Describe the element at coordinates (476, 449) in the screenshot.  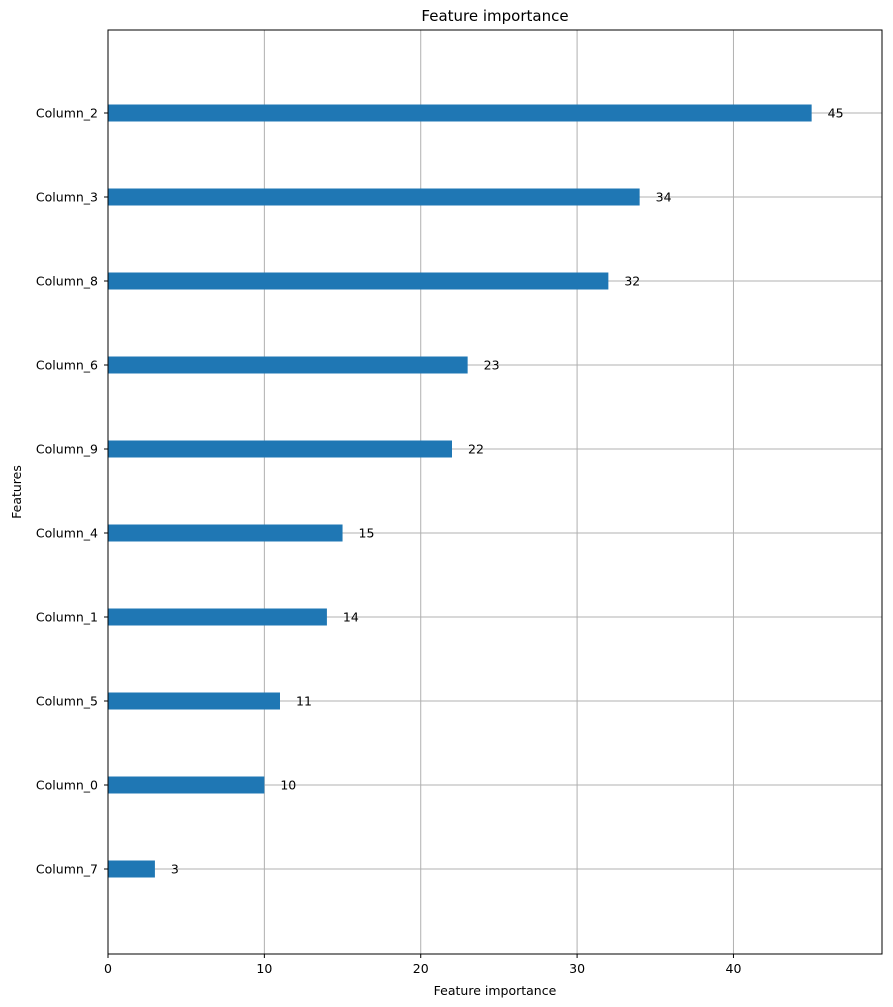
I see `bar-value-label: 22` at that location.